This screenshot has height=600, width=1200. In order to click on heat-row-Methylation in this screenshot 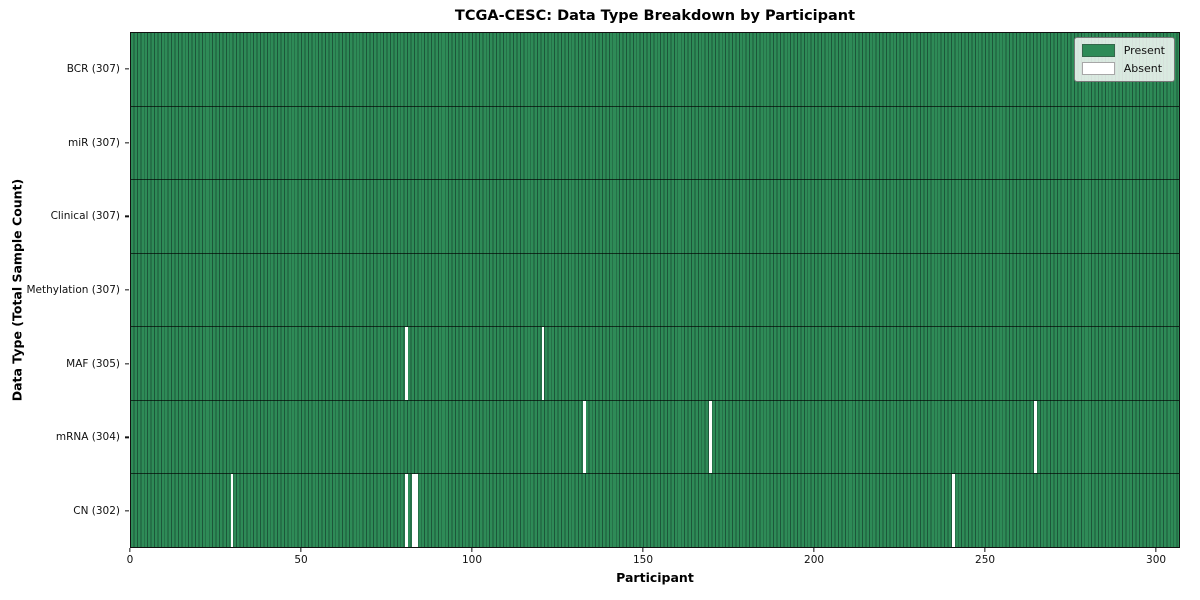, I will do `click(655, 289)`.